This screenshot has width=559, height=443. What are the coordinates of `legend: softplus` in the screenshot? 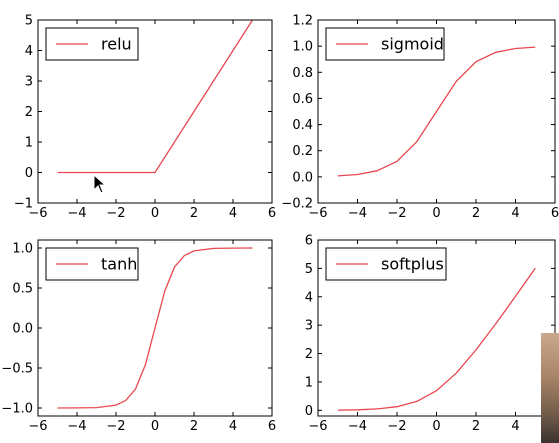 It's located at (386, 264).